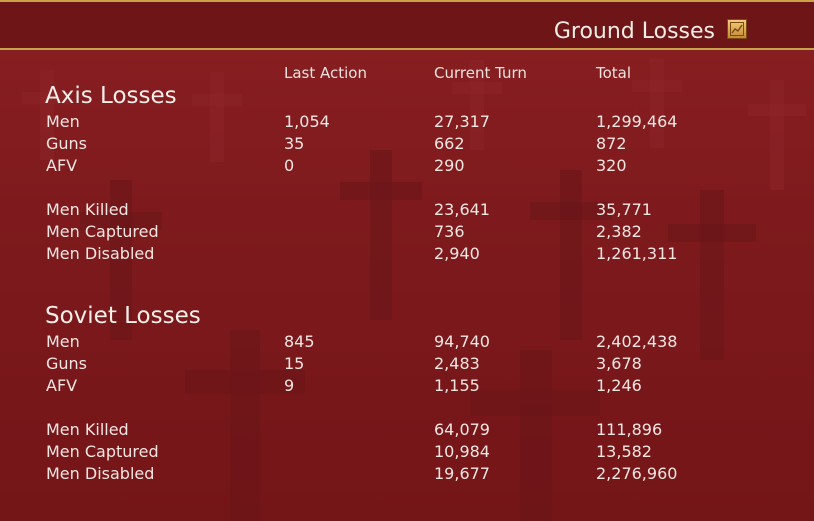 The height and width of the screenshot is (521, 814). I want to click on table-row: Men 845 94,740 2,402,438, so click(407, 343).